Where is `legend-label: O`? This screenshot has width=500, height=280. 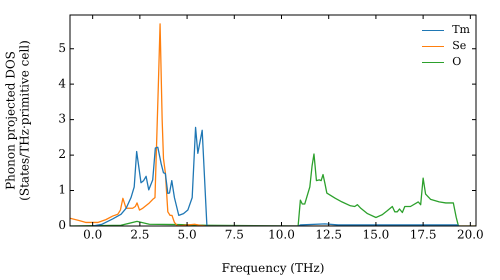 legend-label: O is located at coordinates (457, 62).